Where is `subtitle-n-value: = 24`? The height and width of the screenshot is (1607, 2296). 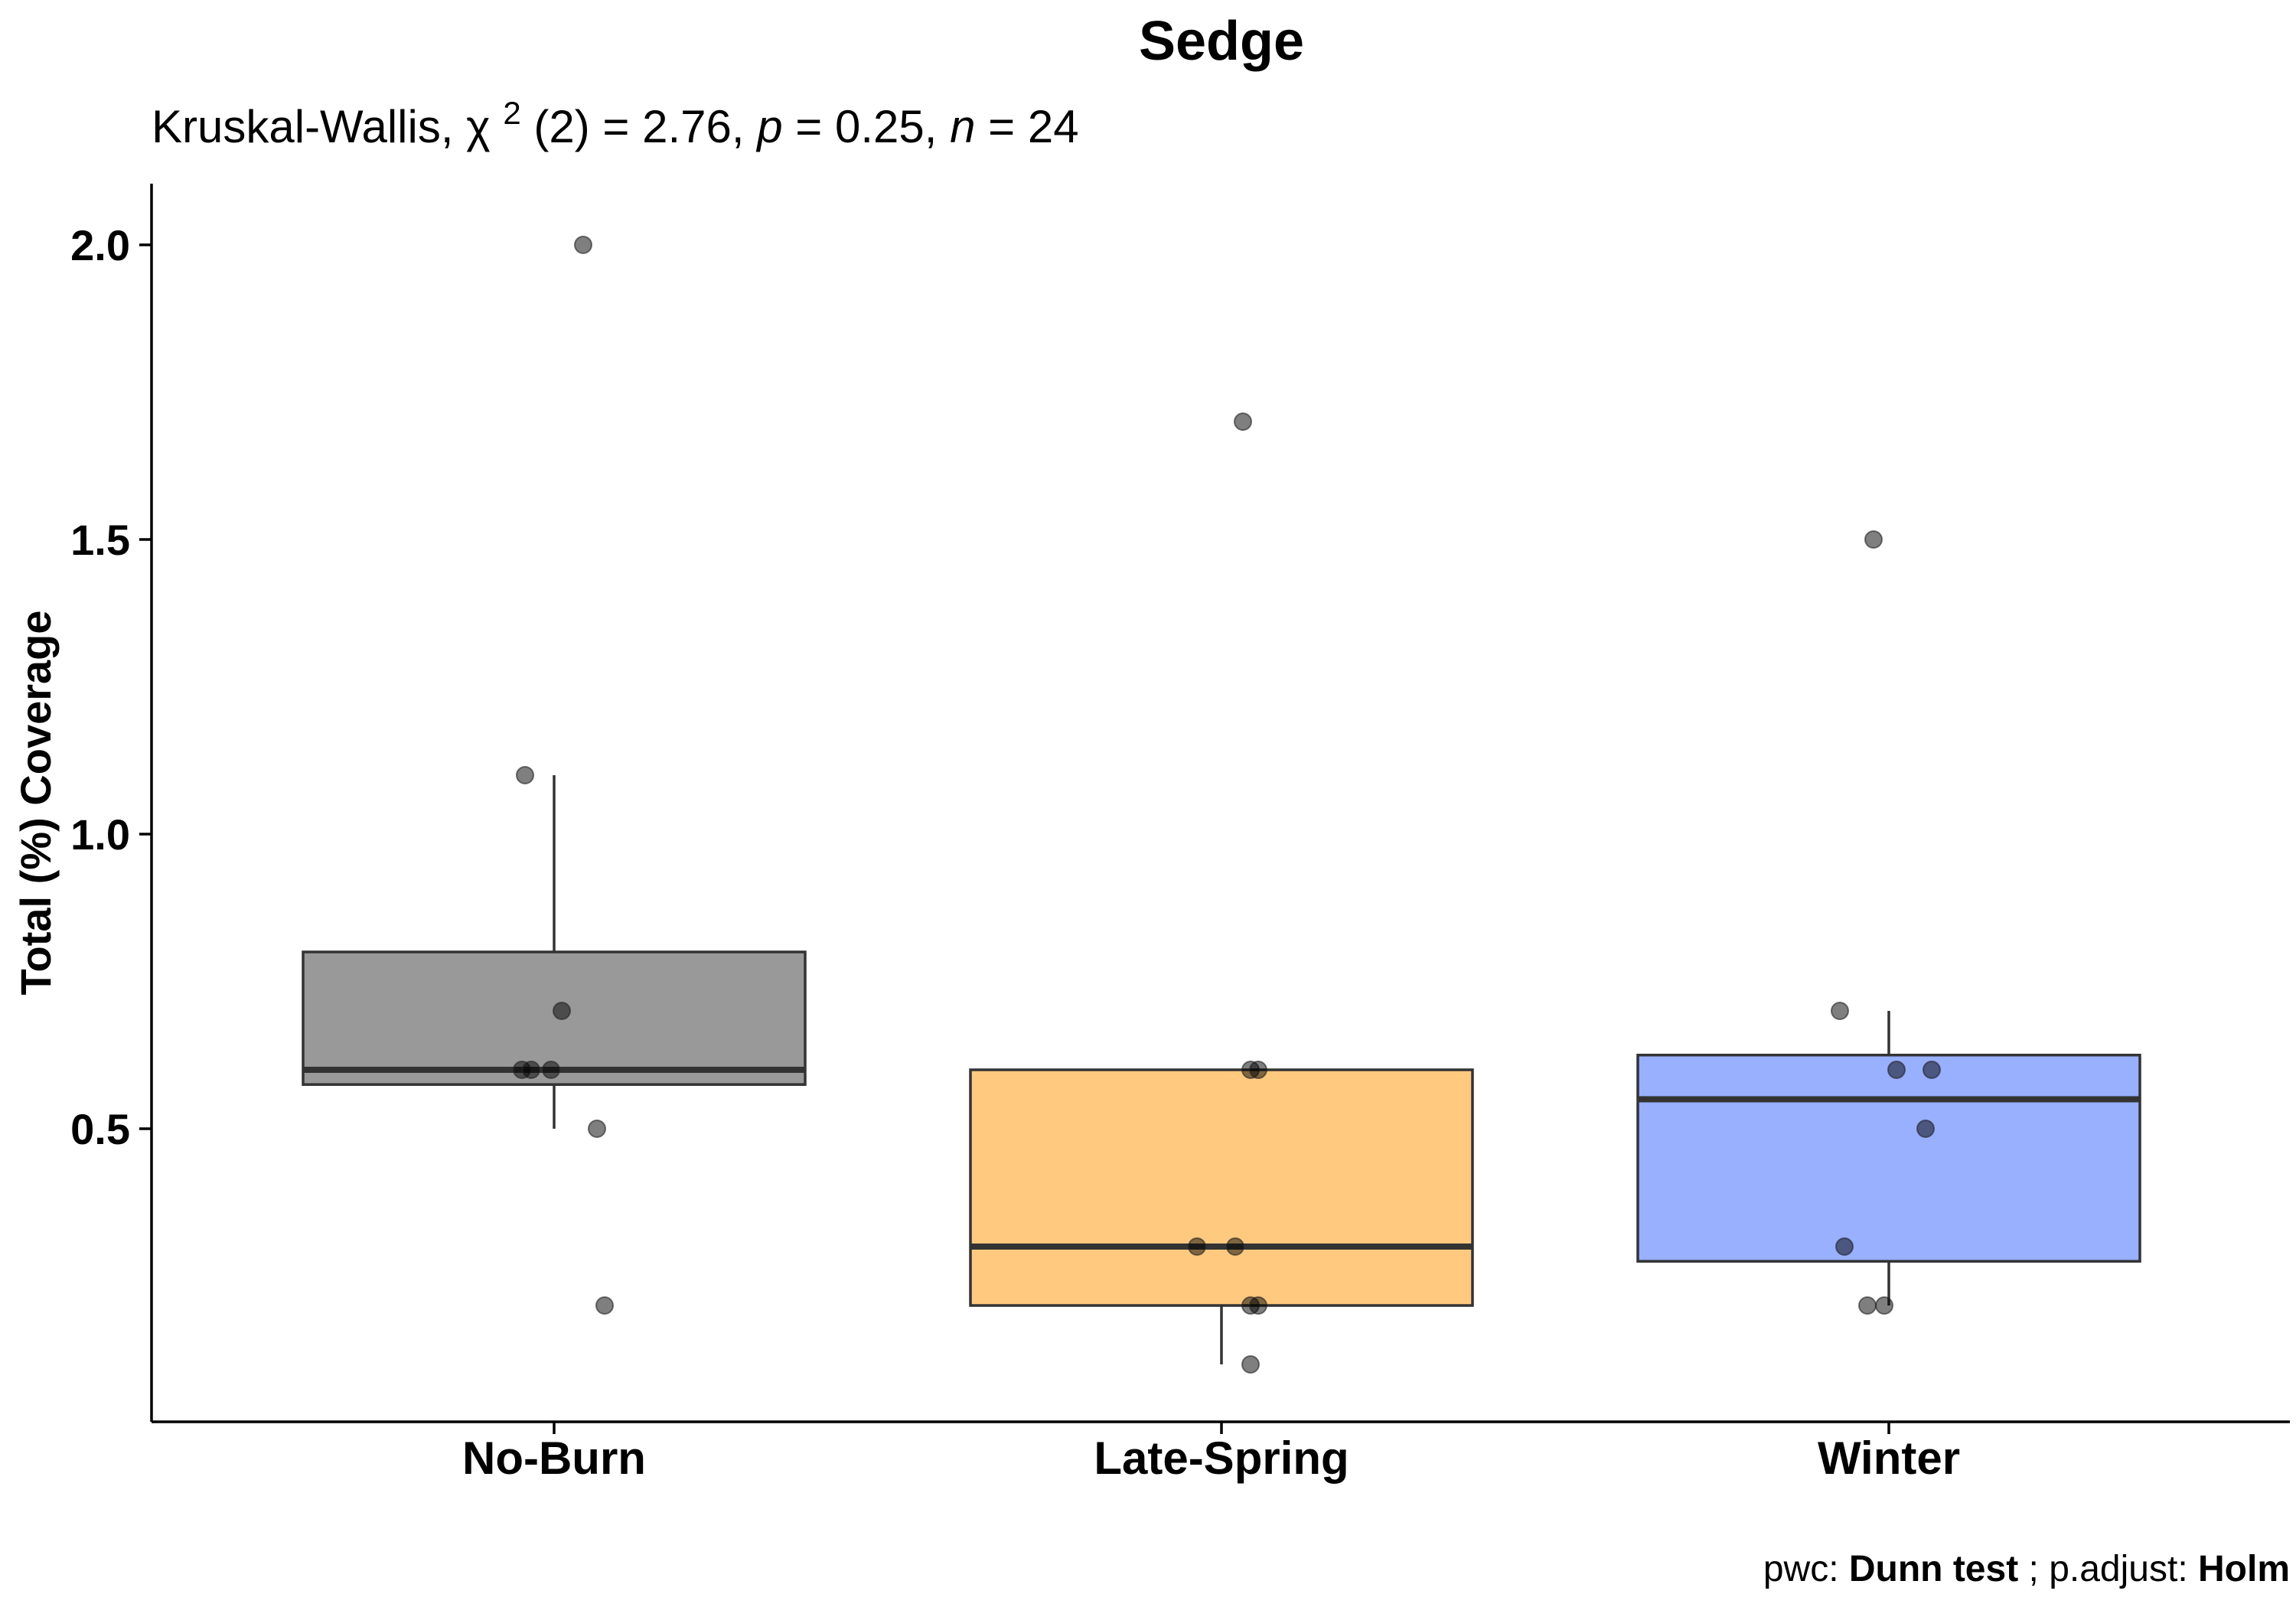
subtitle-n-value: = 24 is located at coordinates (1033, 126).